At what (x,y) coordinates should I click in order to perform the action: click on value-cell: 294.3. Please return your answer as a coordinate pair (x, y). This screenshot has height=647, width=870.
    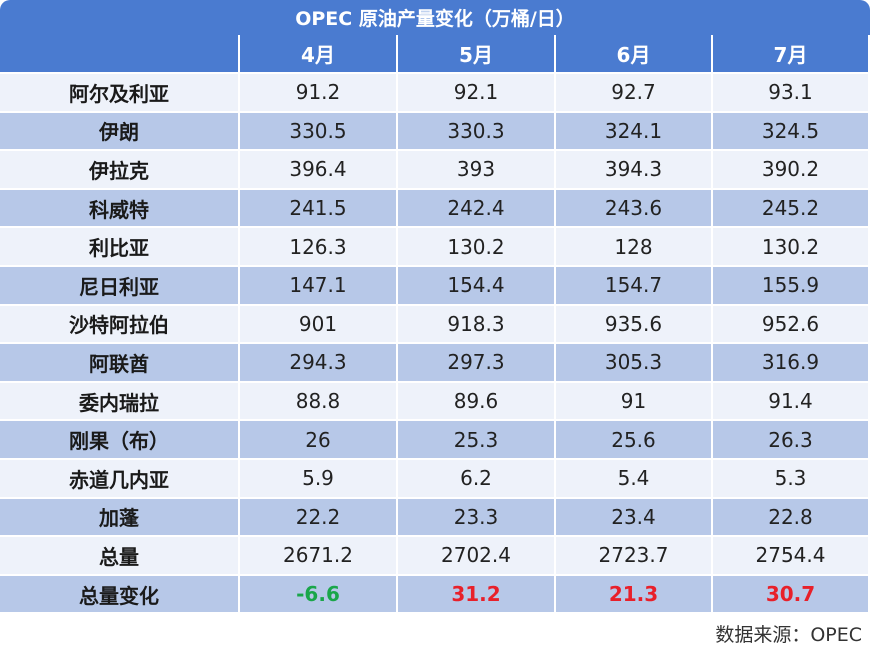
    Looking at the image, I should click on (319, 363).